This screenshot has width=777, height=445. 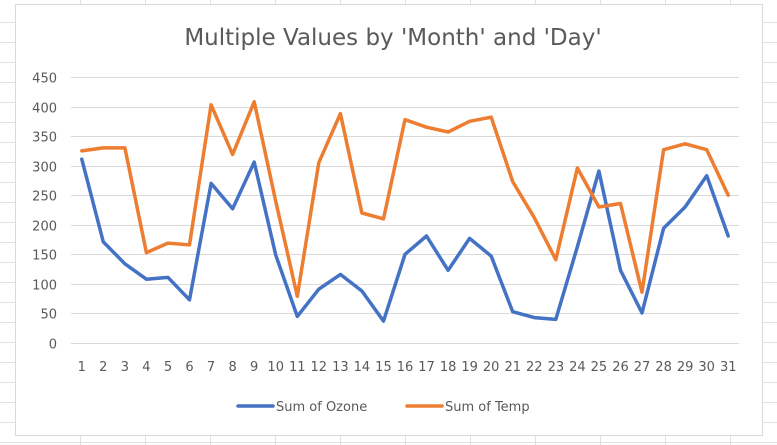 What do you see at coordinates (44, 212) in the screenshot?
I see `y-axis: 0 50 100 150 200 250 300 350 400 450` at bounding box center [44, 212].